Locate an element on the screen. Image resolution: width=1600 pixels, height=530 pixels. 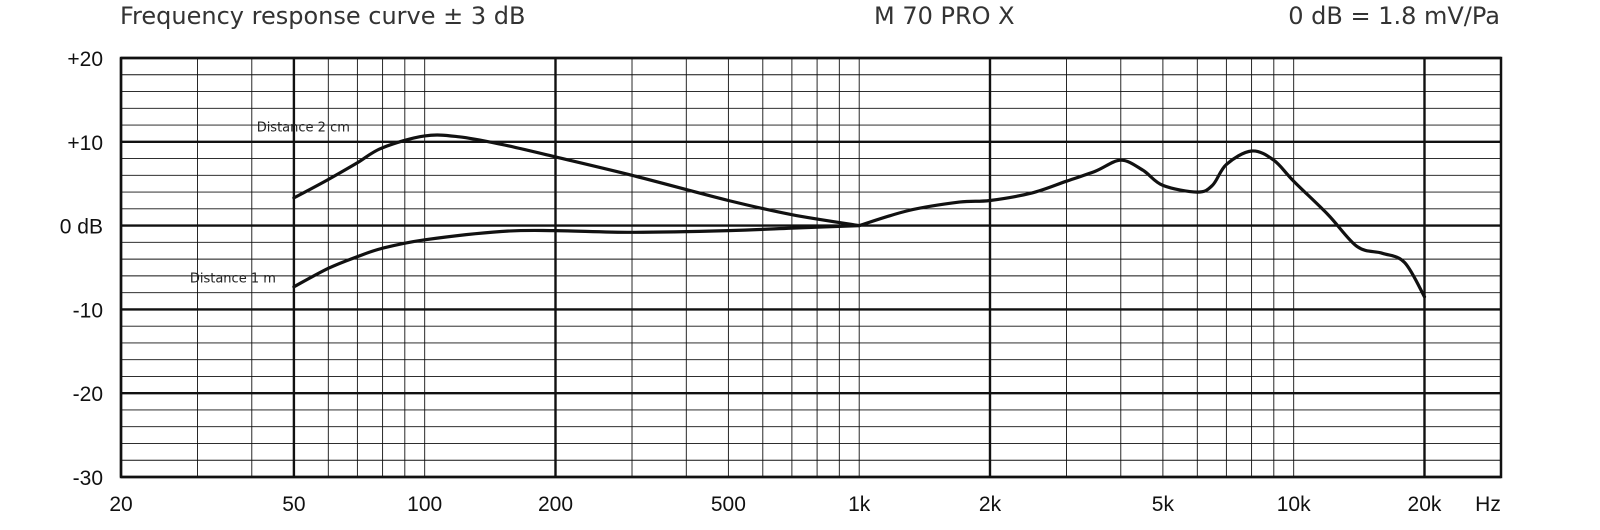
series-line-distance-2-cm is located at coordinates (576, 180).